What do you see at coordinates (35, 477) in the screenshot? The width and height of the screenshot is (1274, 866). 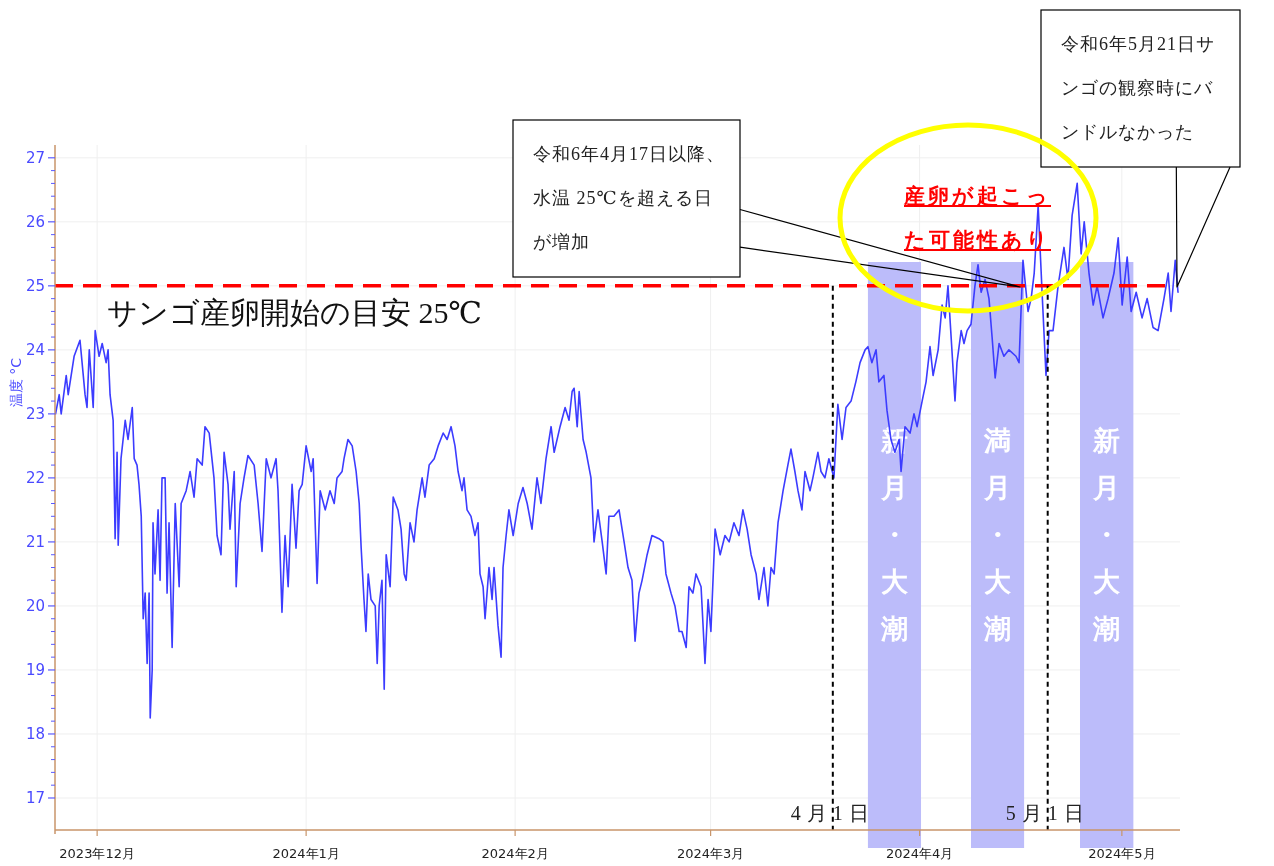 I see `y-tick-label: 22` at bounding box center [35, 477].